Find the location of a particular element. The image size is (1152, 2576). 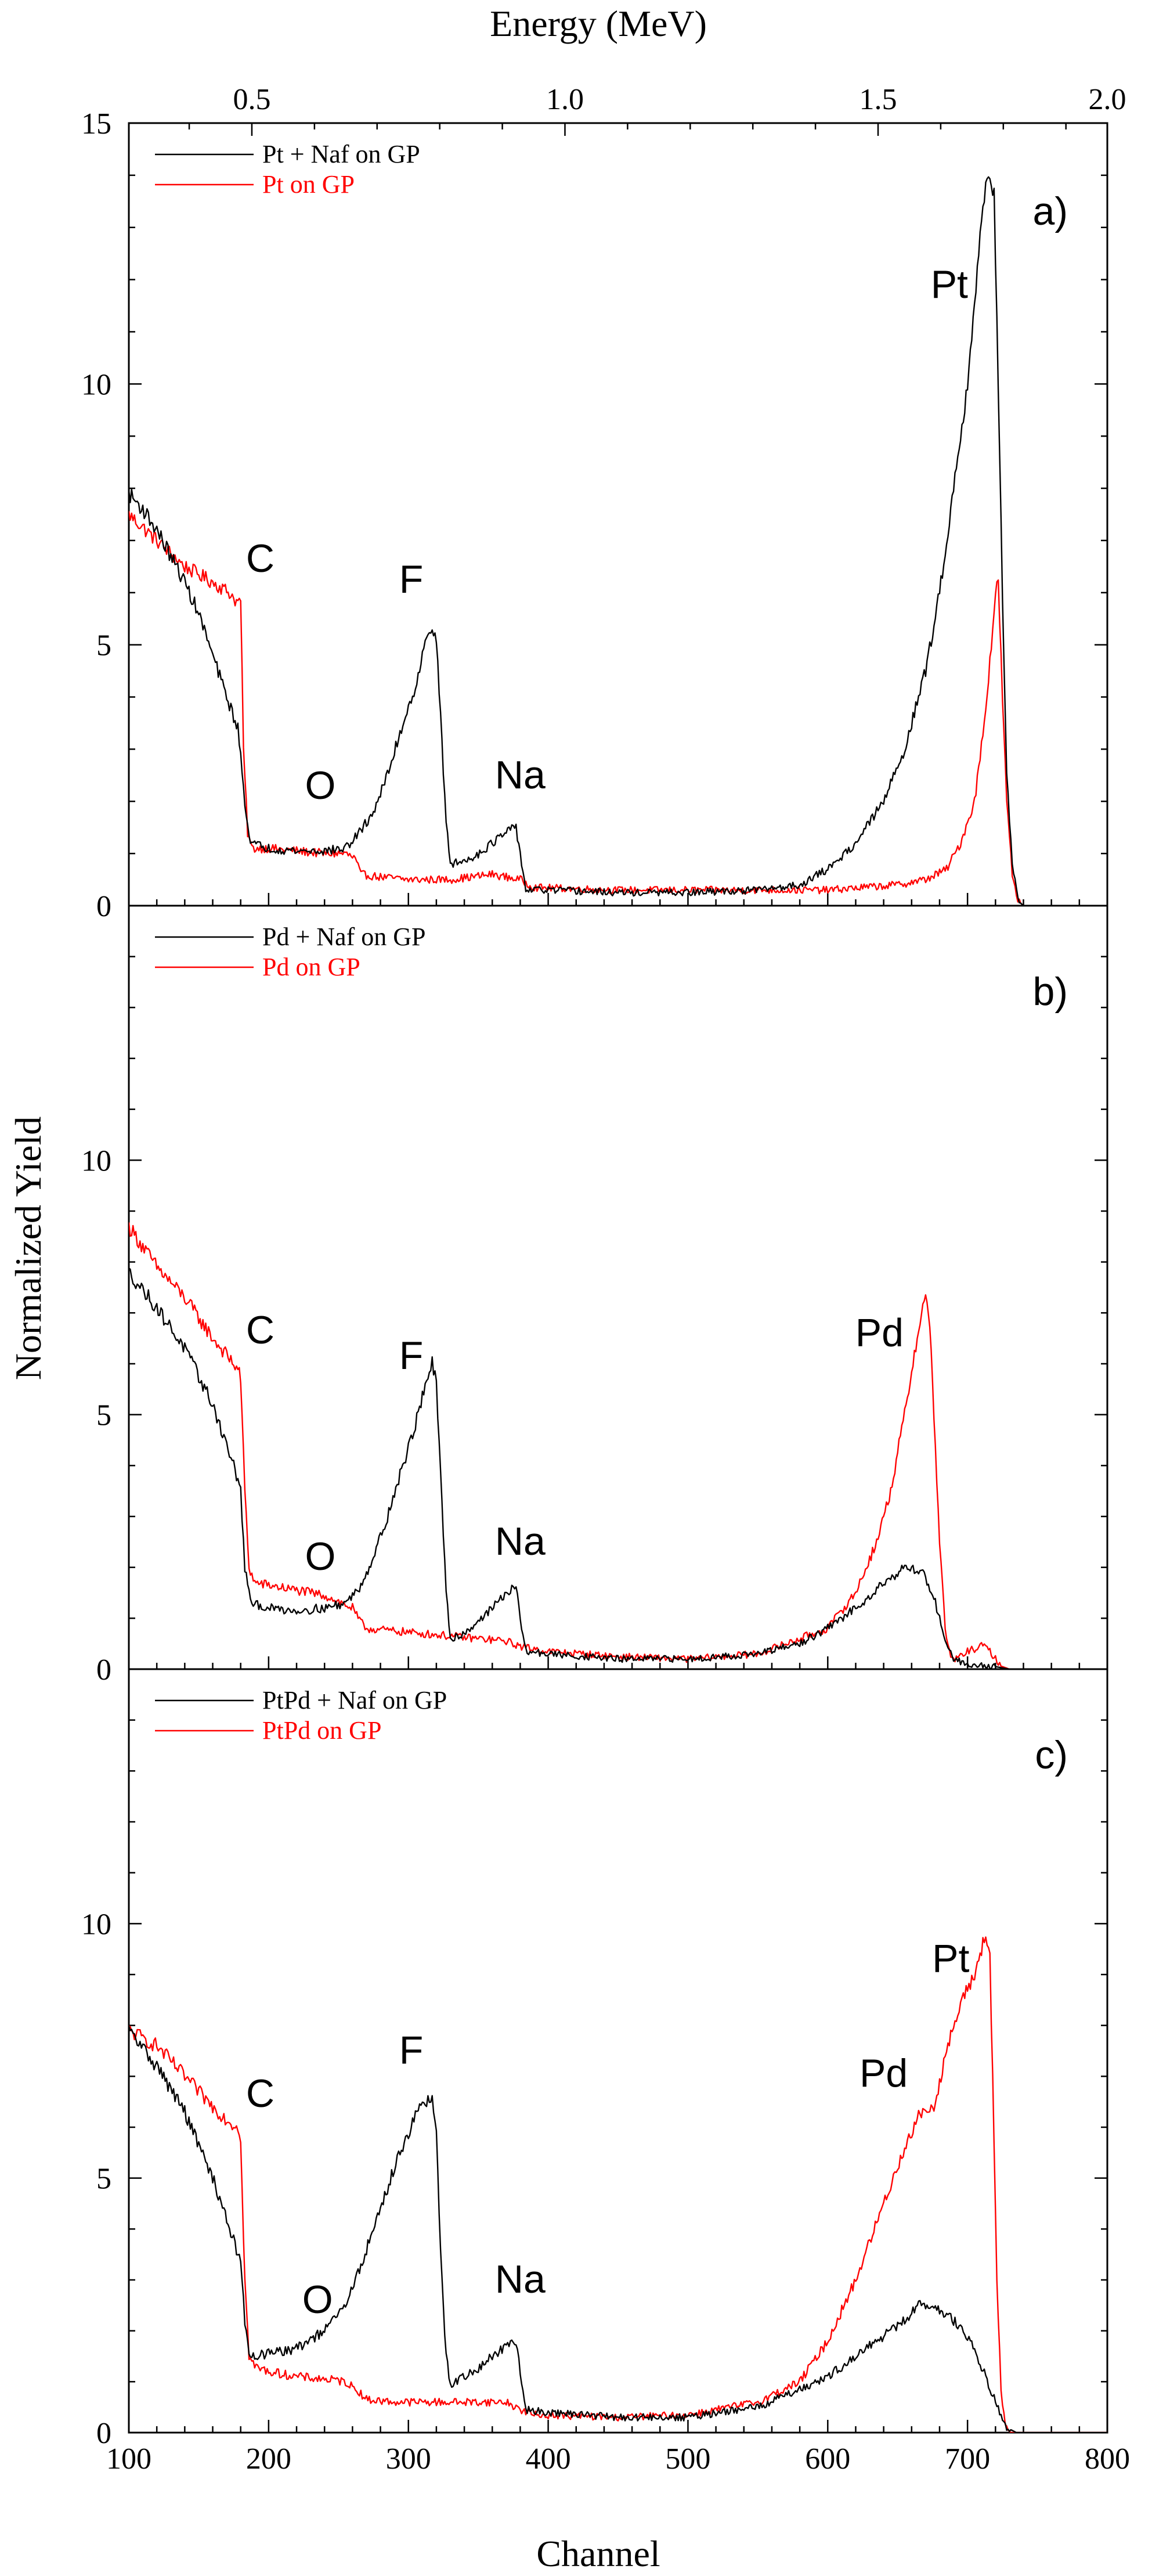

x-axis-label: Channel is located at coordinates (598, 2553).